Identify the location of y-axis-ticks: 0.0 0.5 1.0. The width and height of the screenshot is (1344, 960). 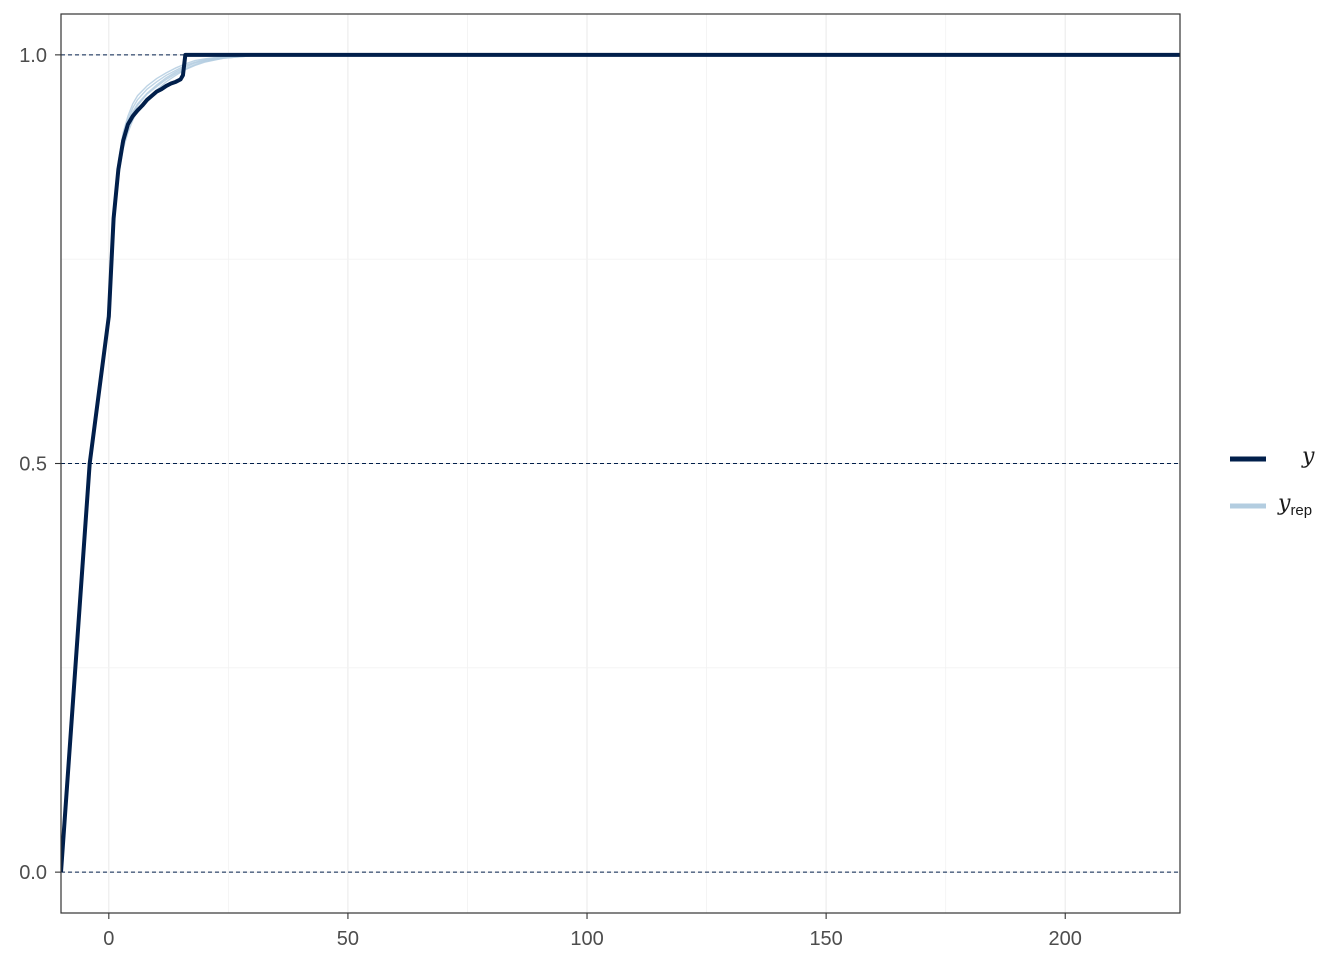
(40, 464).